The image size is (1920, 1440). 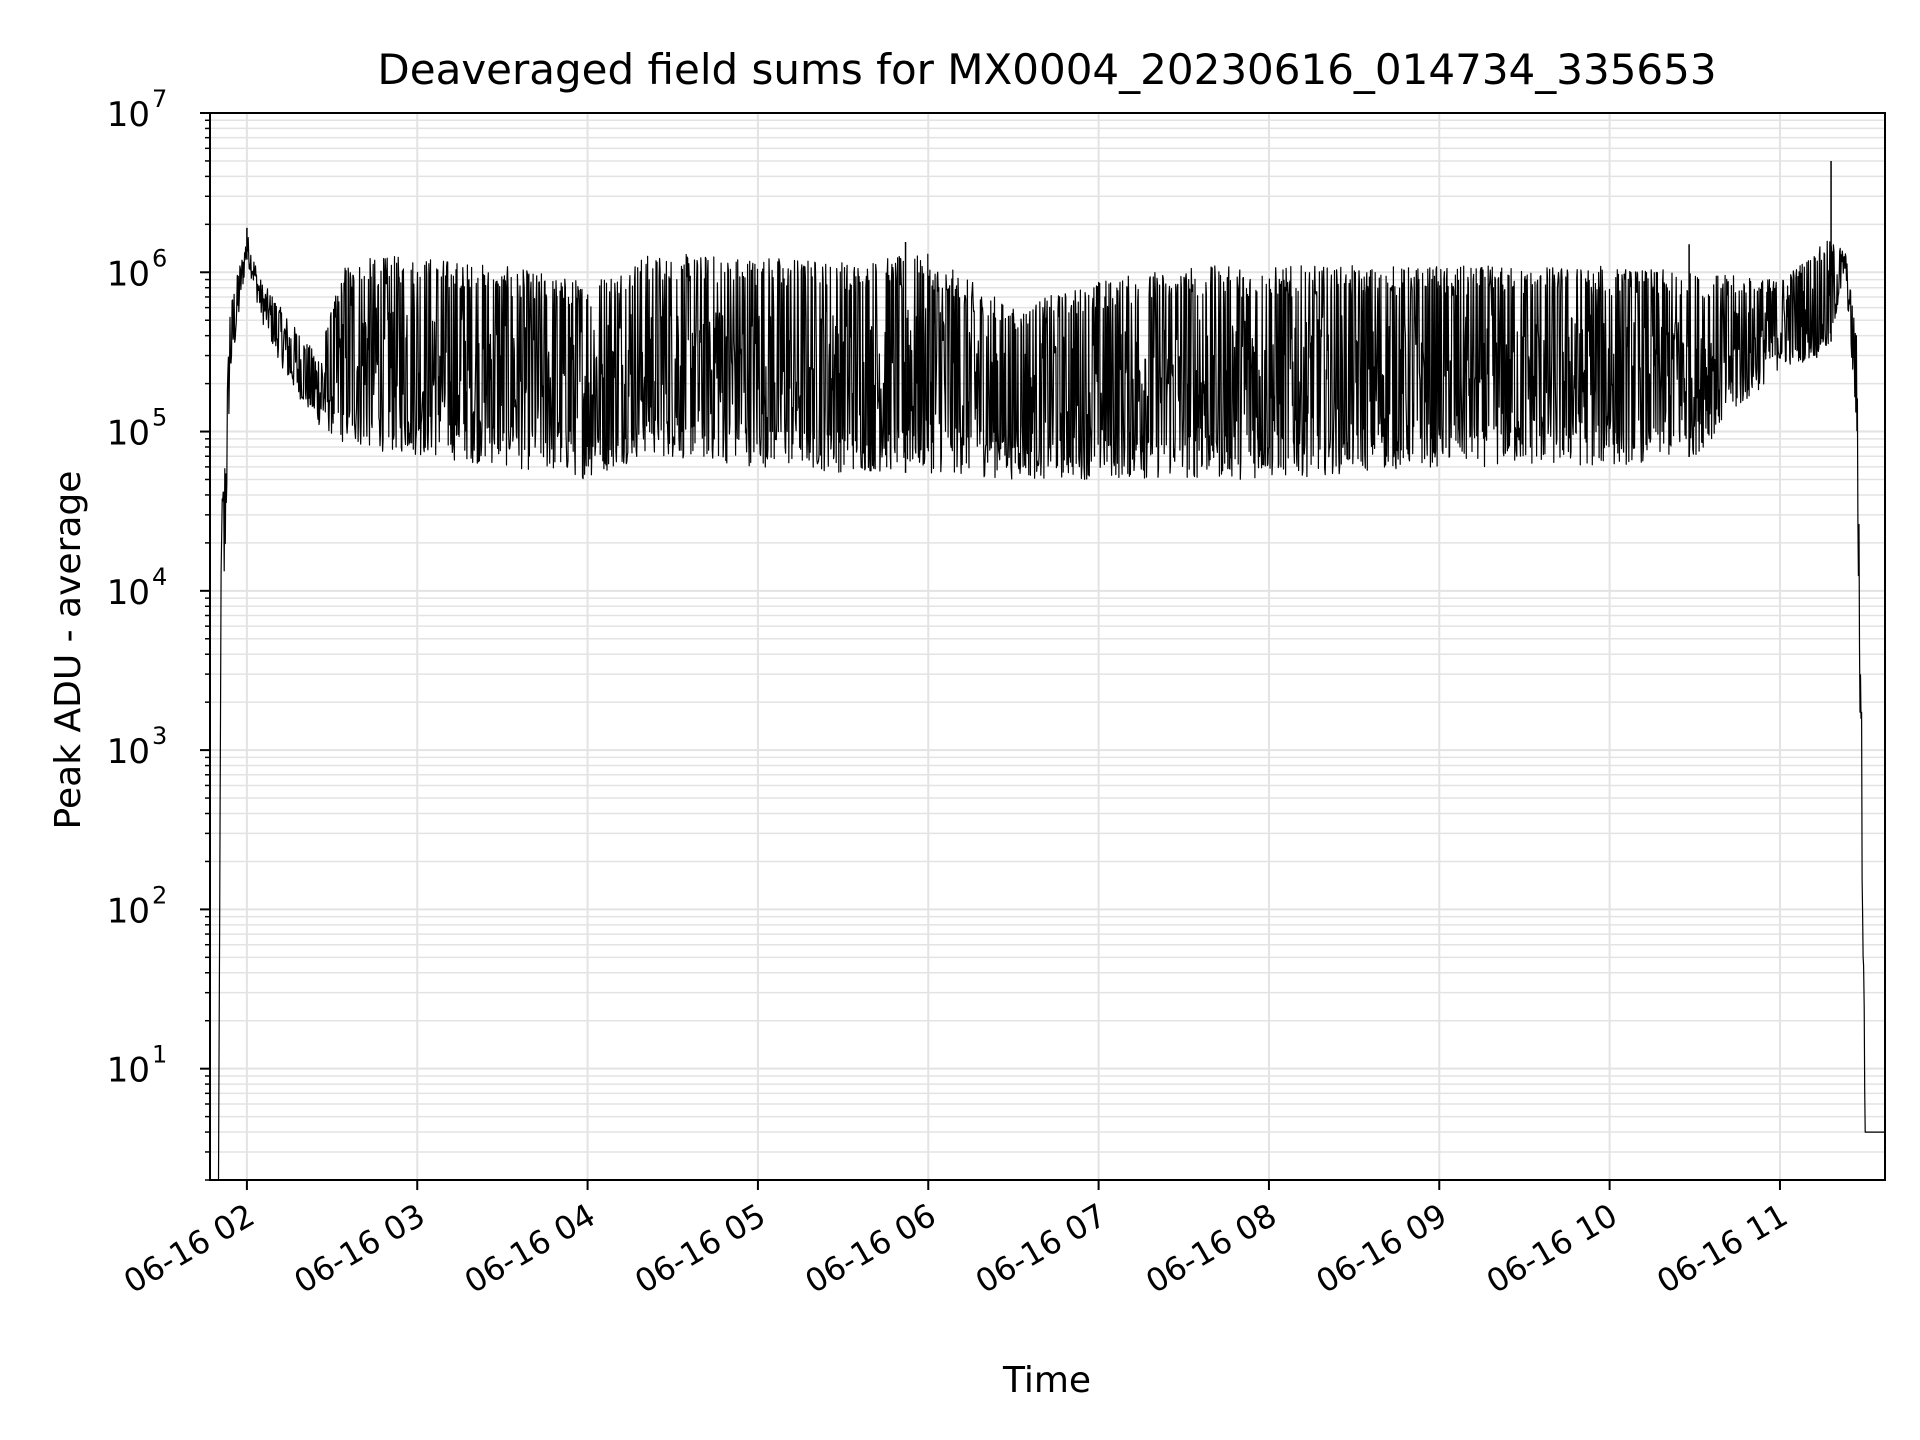 What do you see at coordinates (159, 736) in the screenshot?
I see `y-tick-exponent: 3` at bounding box center [159, 736].